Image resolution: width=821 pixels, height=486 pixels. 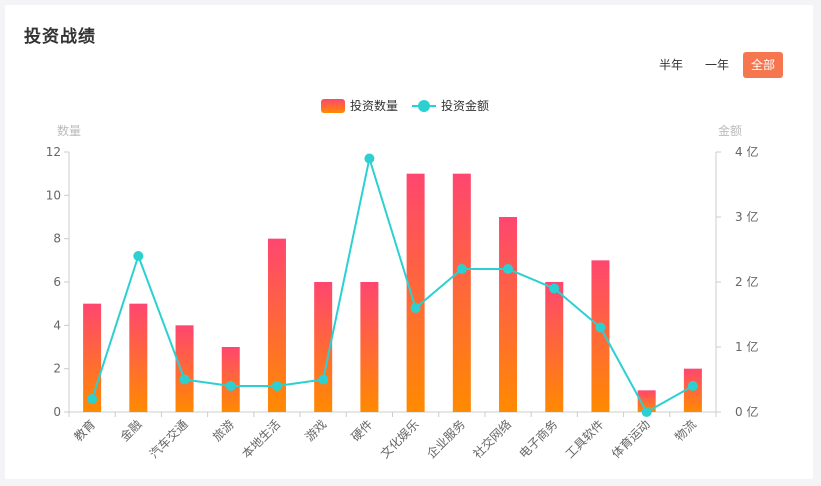 What do you see at coordinates (746, 151) in the screenshot?
I see `y-right-tick-label: 4 亿` at bounding box center [746, 151].